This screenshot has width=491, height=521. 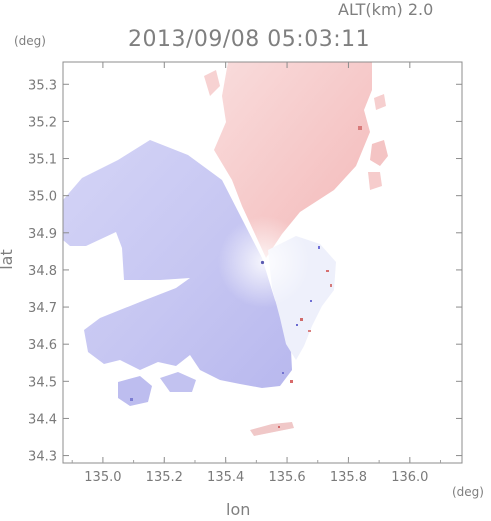 I want to click on lat-tick-label: 35.1, so click(x=42, y=160).